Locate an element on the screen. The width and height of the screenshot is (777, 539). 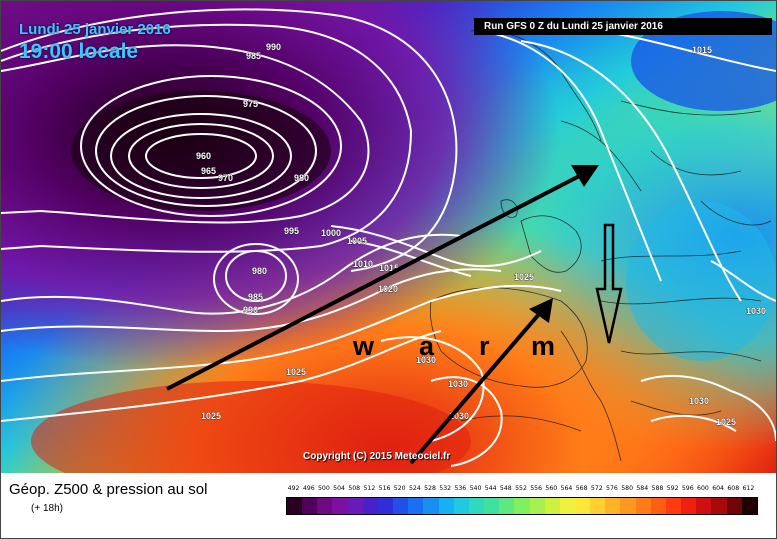
color-scale-tick: 572 is located at coordinates (596, 488).